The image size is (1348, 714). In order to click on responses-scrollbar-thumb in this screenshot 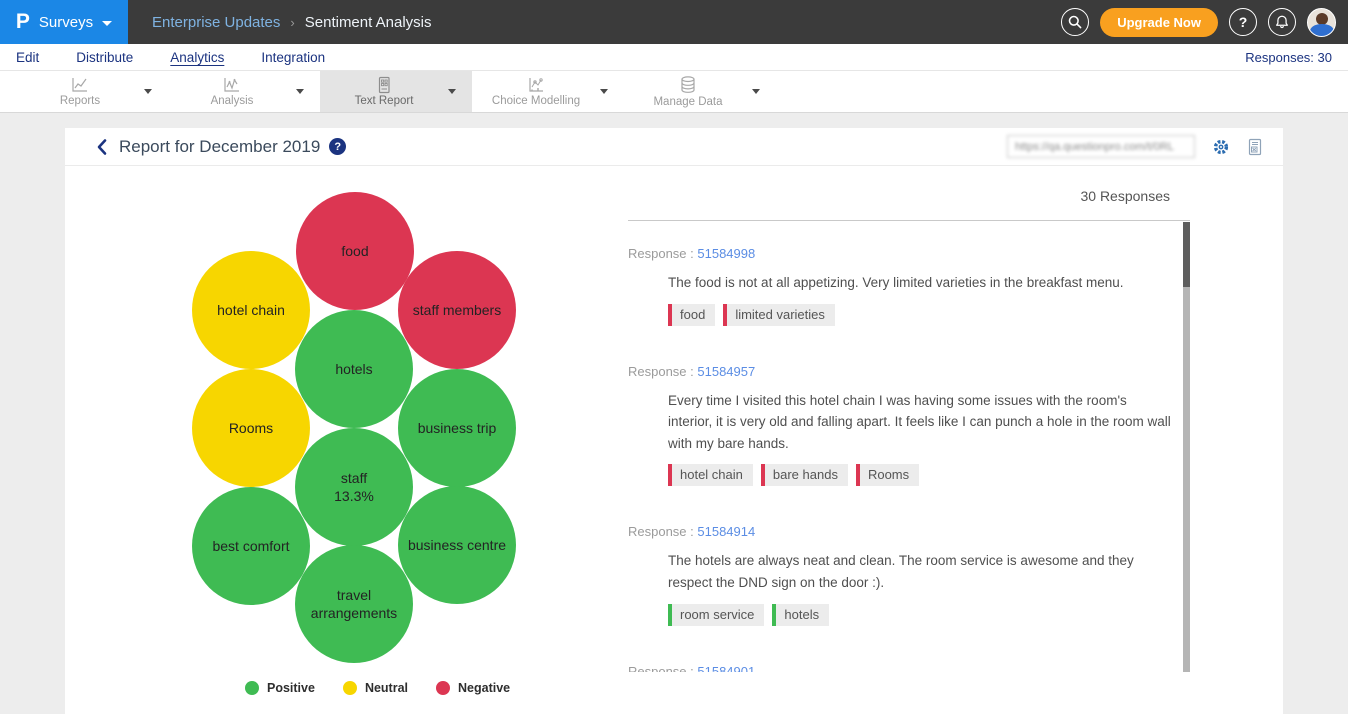, I will do `click(1186, 254)`.